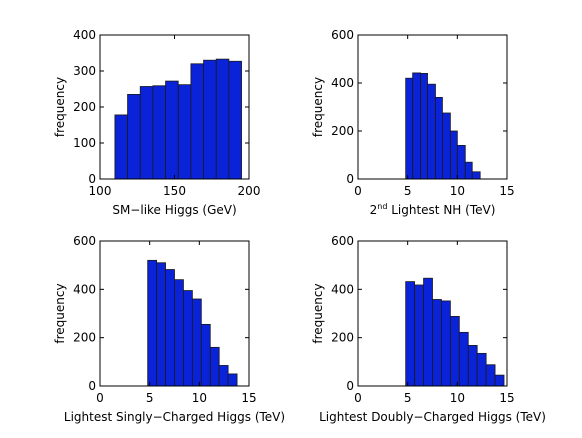 The height and width of the screenshot is (438, 582). I want to click on x-tick-label: 100, so click(100, 191).